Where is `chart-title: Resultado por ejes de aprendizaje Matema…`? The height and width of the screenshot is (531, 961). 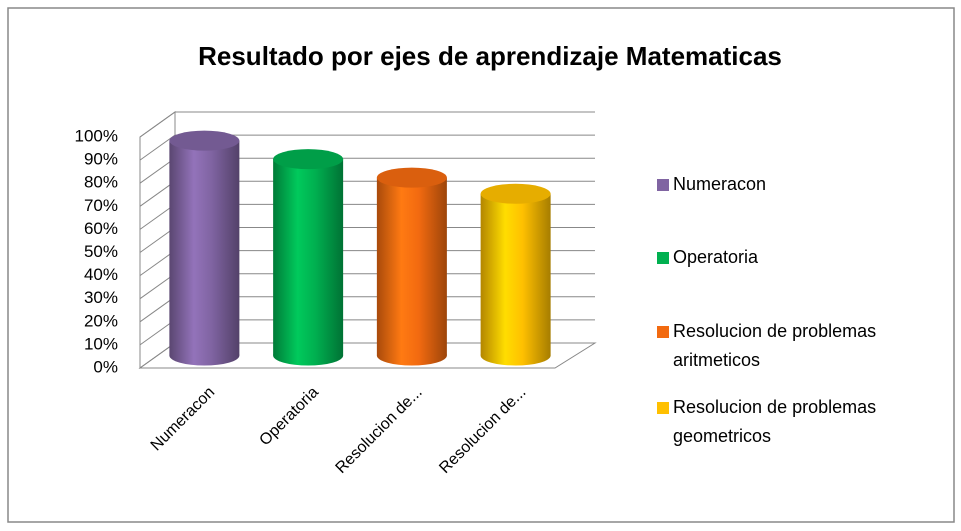
chart-title: Resultado por ejes de aprendizaje Matema… is located at coordinates (490, 56).